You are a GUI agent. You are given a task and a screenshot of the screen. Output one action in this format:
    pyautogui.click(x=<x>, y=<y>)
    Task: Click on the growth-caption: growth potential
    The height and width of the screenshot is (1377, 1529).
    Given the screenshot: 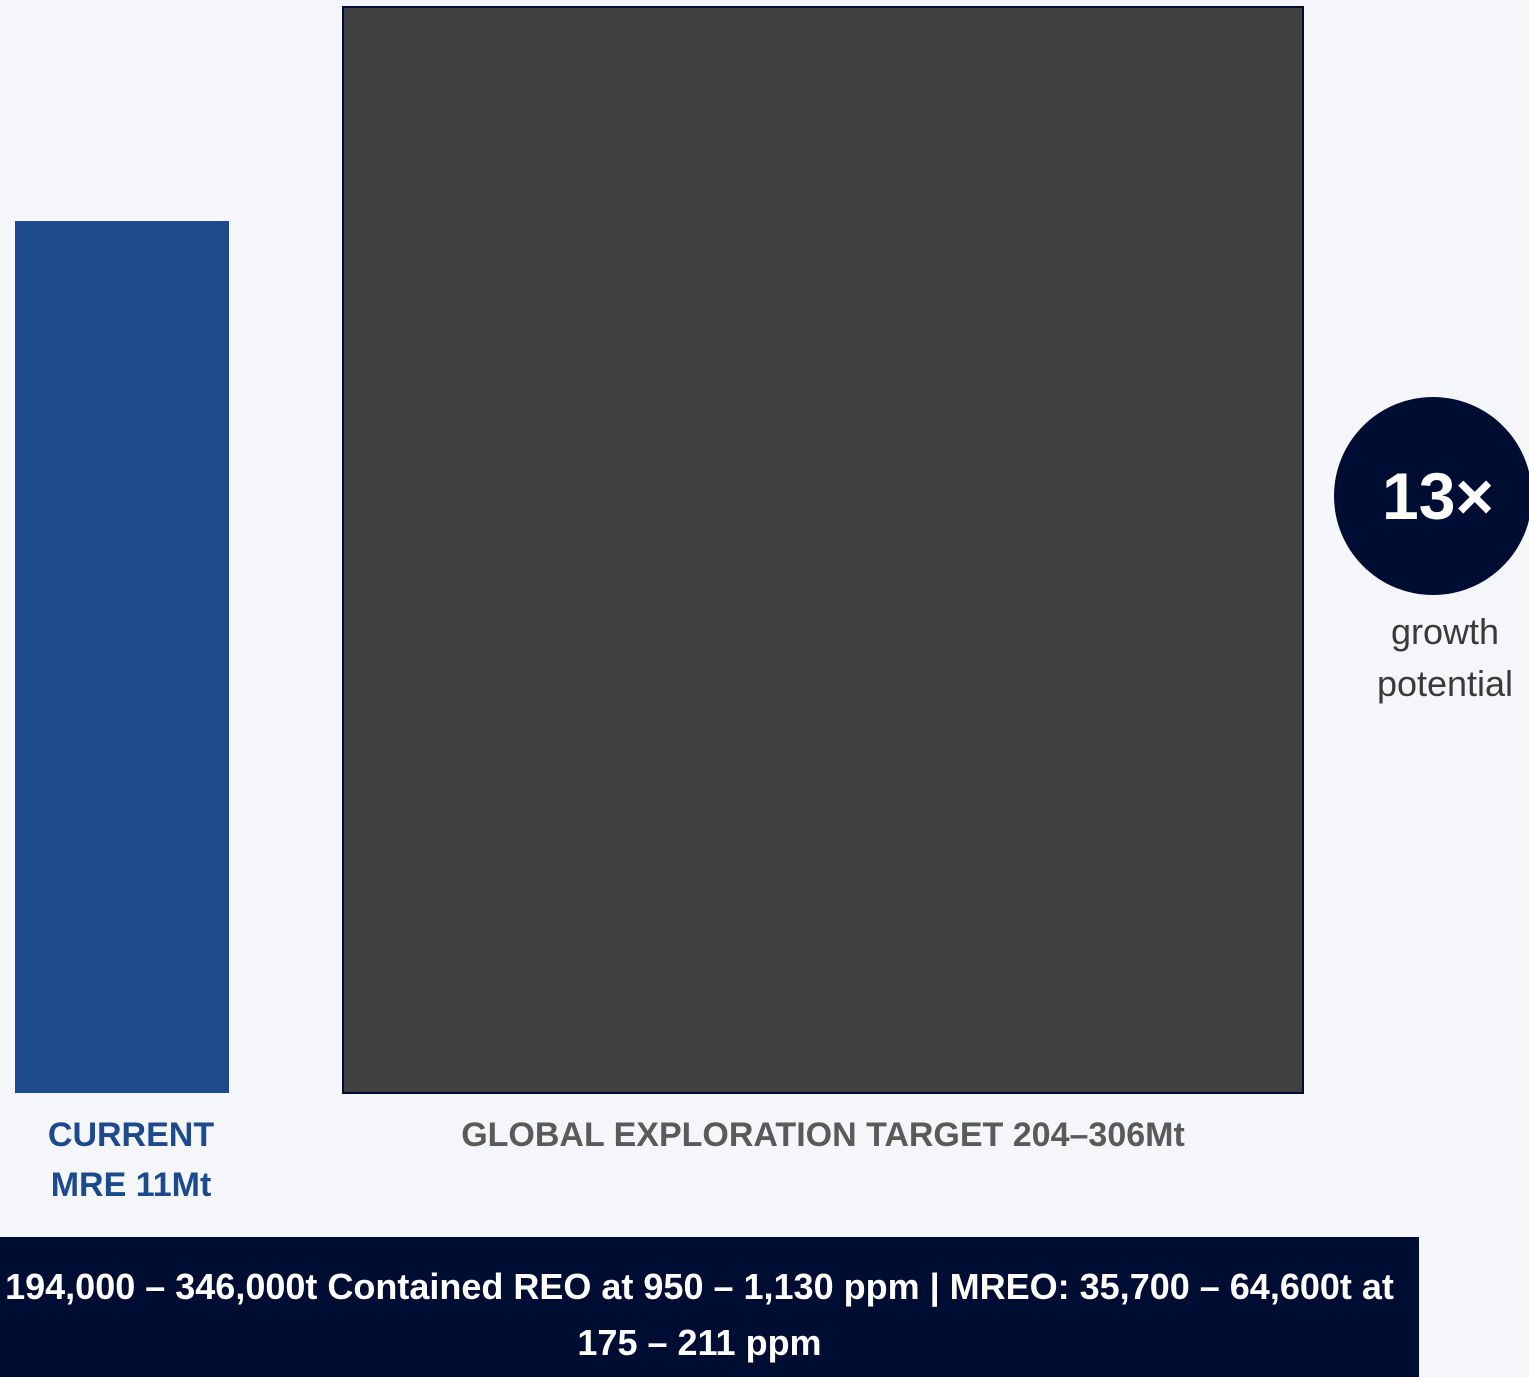 What is the action you would take?
    pyautogui.click(x=1445, y=657)
    